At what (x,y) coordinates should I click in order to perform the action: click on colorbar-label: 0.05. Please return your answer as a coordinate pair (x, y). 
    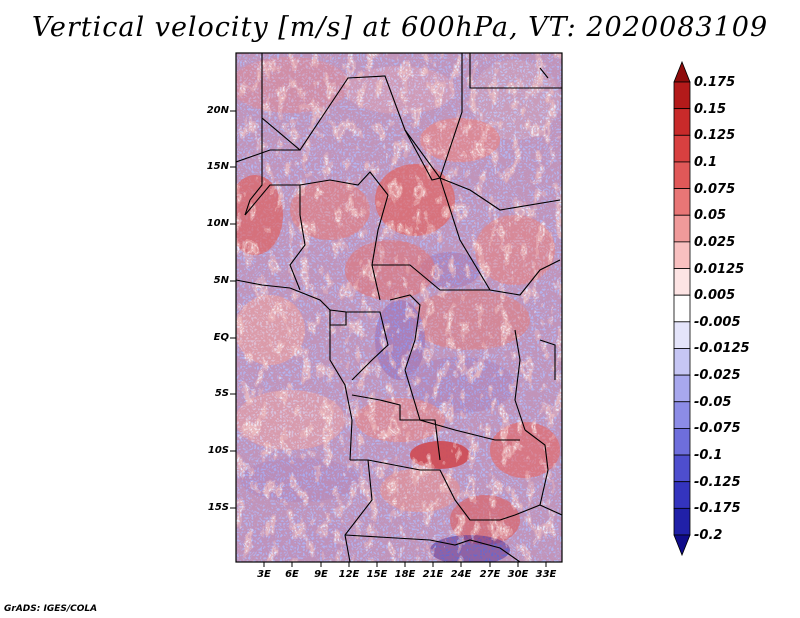
    Looking at the image, I should click on (710, 216).